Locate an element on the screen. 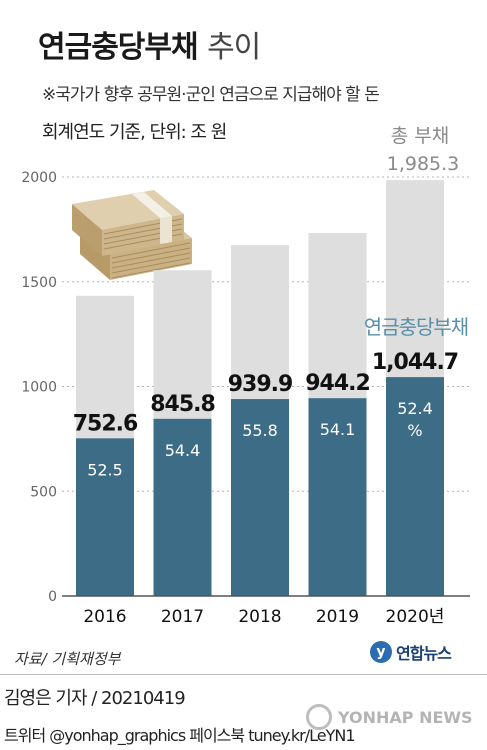 Image resolution: width=487 pixels, height=750 pixels. pension-value-label: 845.8 is located at coordinates (182, 404).